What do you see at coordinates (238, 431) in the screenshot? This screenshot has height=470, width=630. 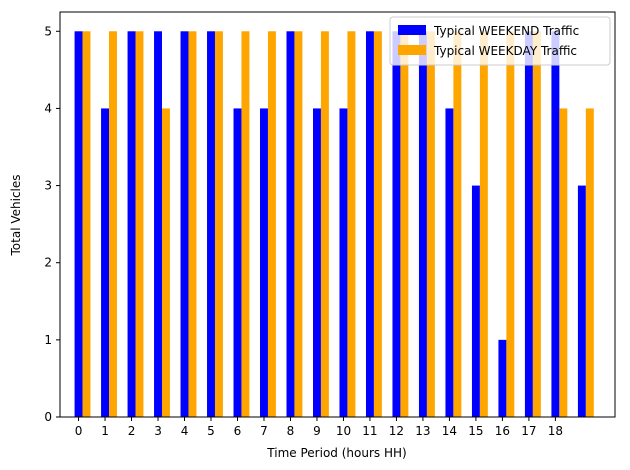 I see `x-tick-label: 6` at bounding box center [238, 431].